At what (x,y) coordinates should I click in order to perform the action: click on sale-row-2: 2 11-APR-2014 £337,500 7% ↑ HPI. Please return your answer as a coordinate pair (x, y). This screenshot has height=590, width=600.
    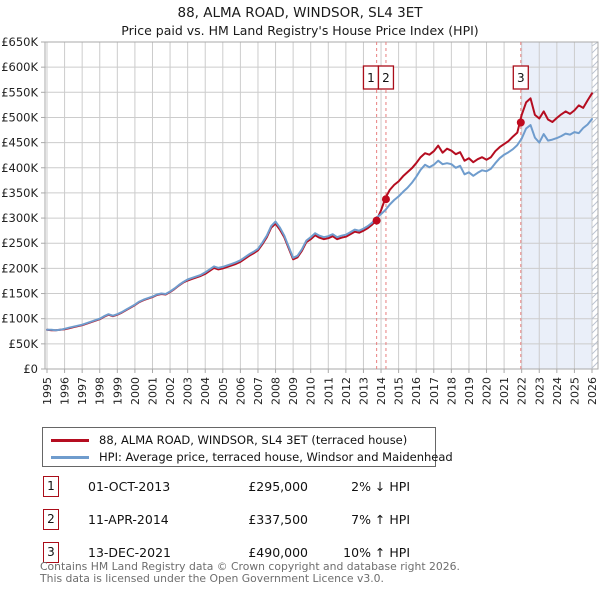
    Looking at the image, I should click on (300, 520).